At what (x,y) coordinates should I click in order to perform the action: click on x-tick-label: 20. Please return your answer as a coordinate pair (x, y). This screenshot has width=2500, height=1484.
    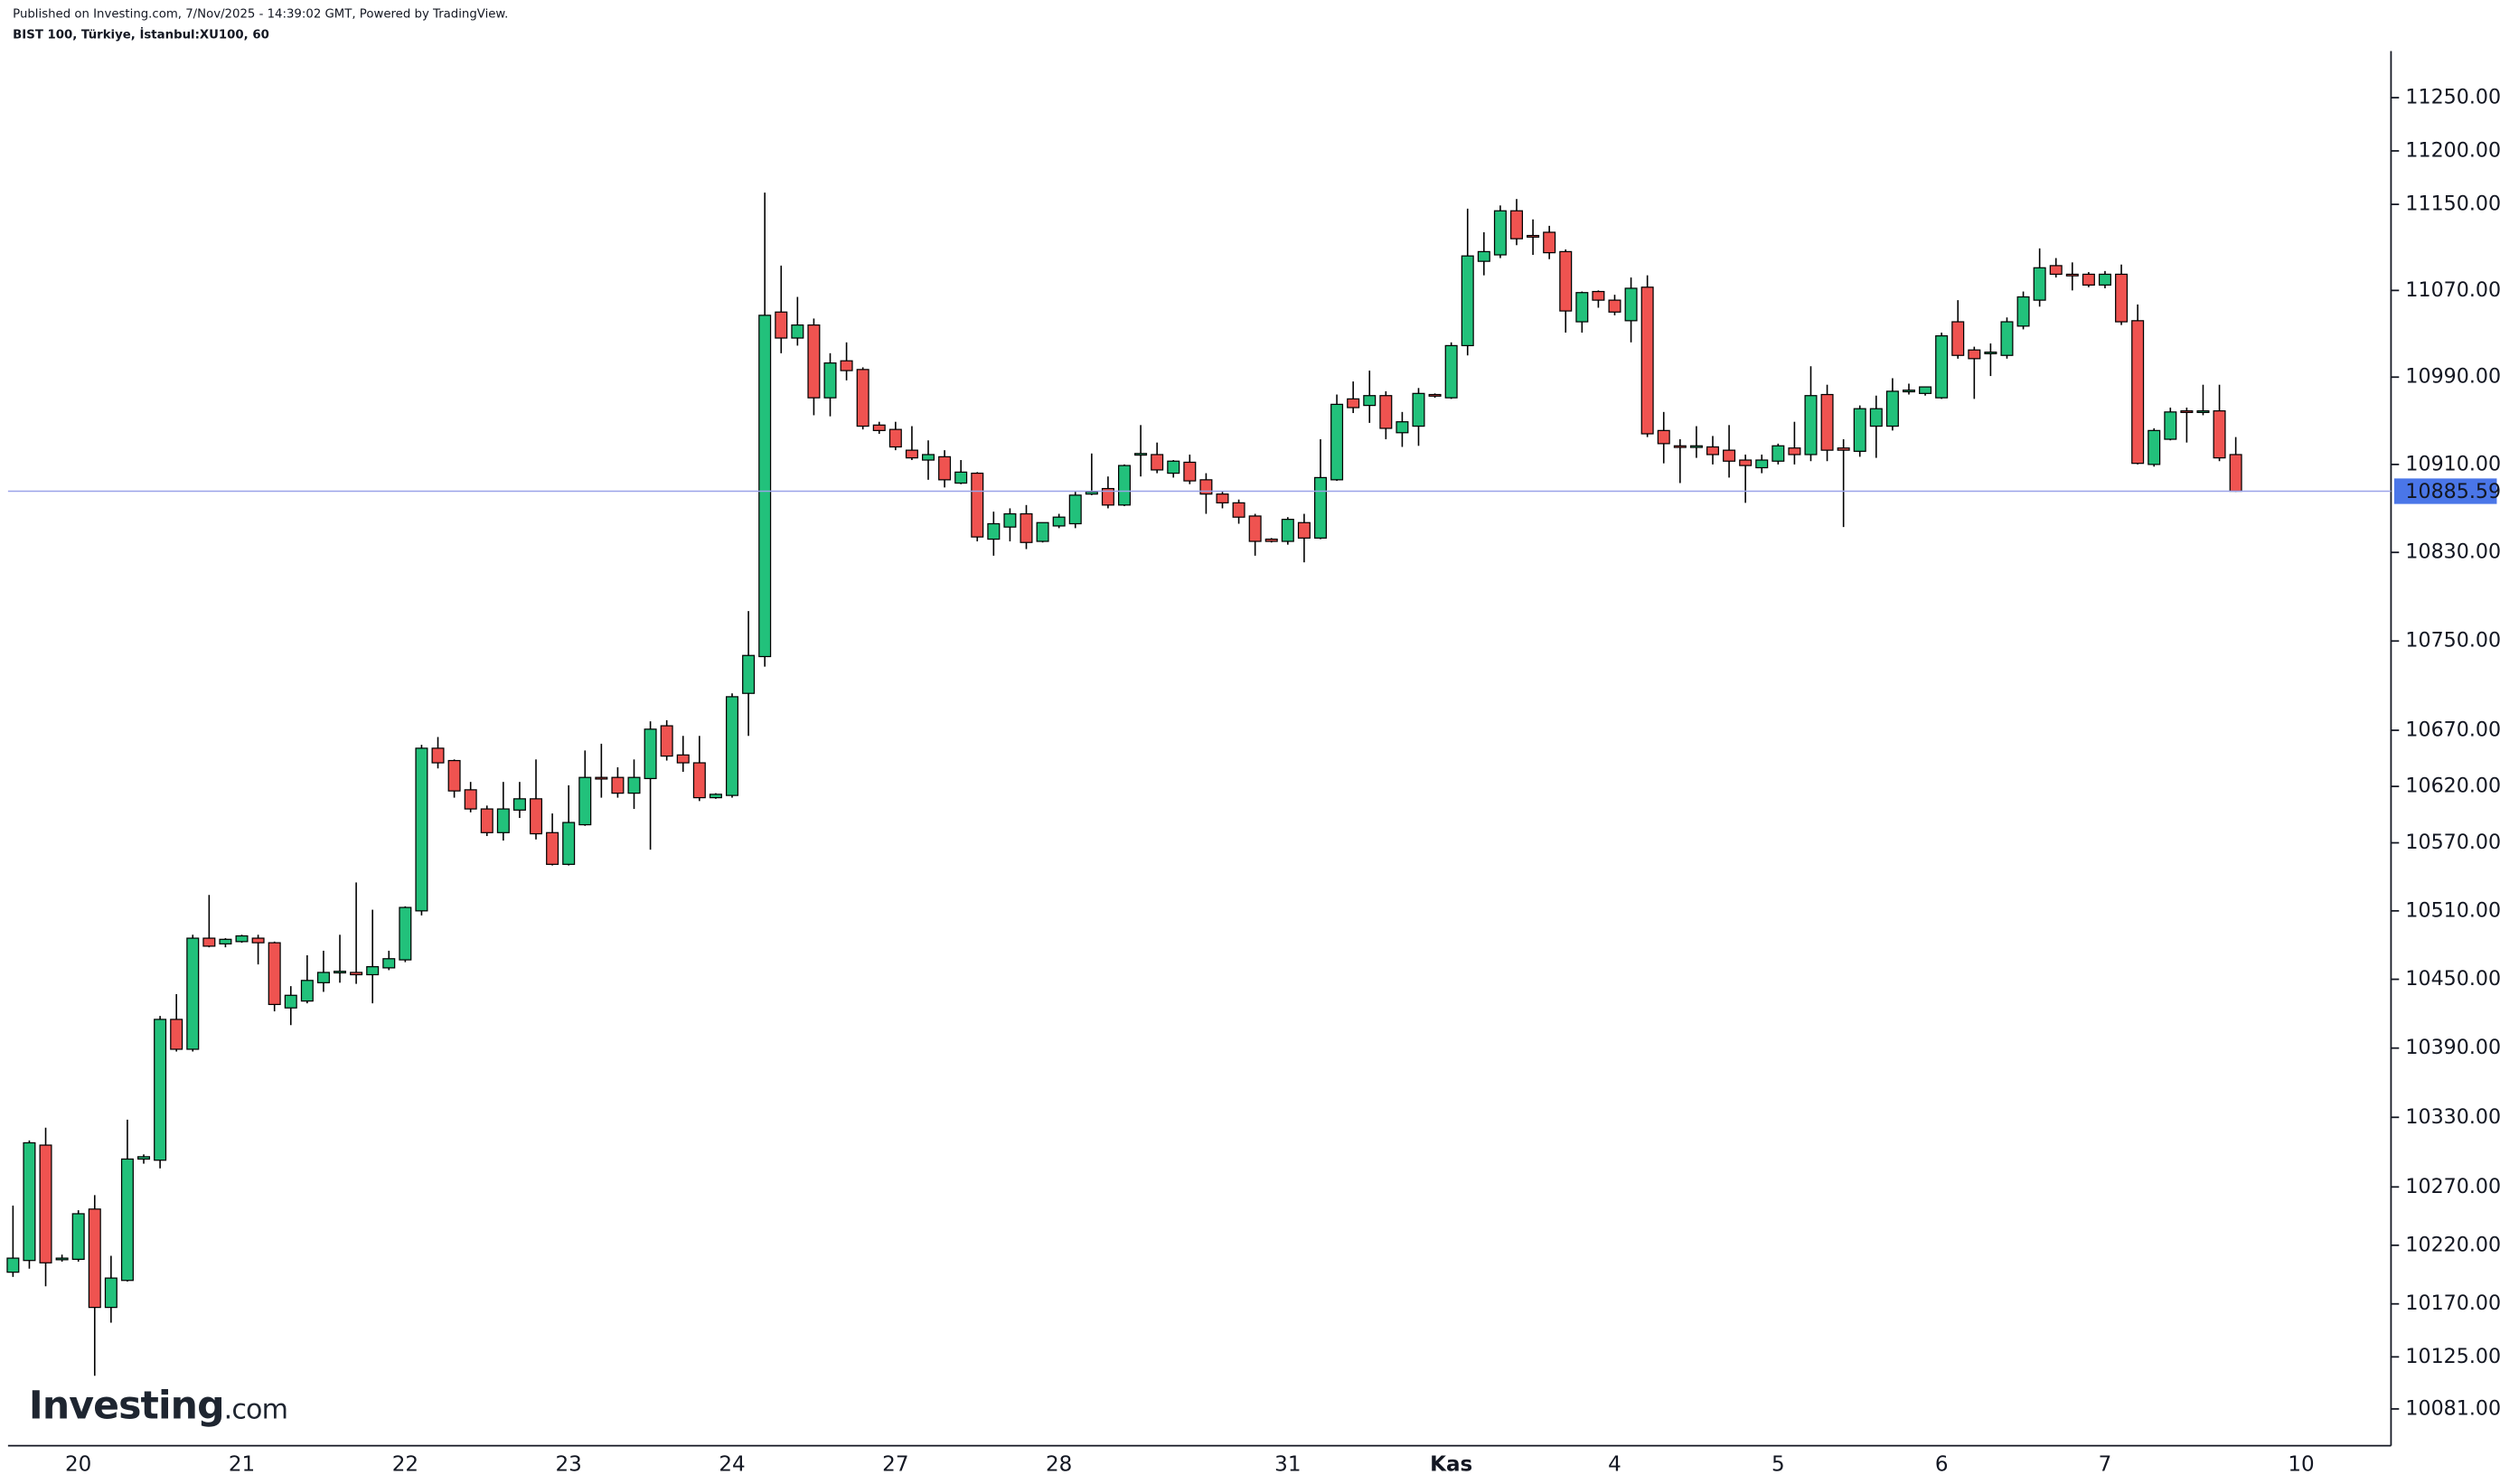
    Looking at the image, I should click on (78, 1464).